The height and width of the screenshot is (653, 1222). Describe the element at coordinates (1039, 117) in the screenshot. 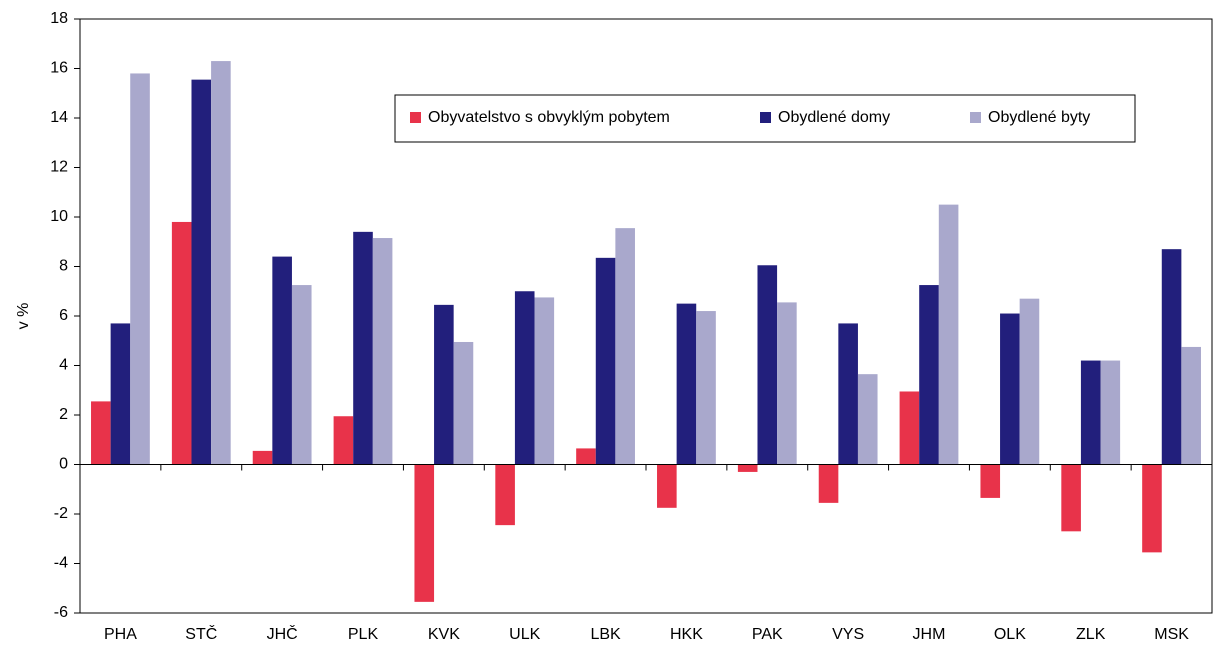

I see `legend-label: Obydlené byty` at that location.